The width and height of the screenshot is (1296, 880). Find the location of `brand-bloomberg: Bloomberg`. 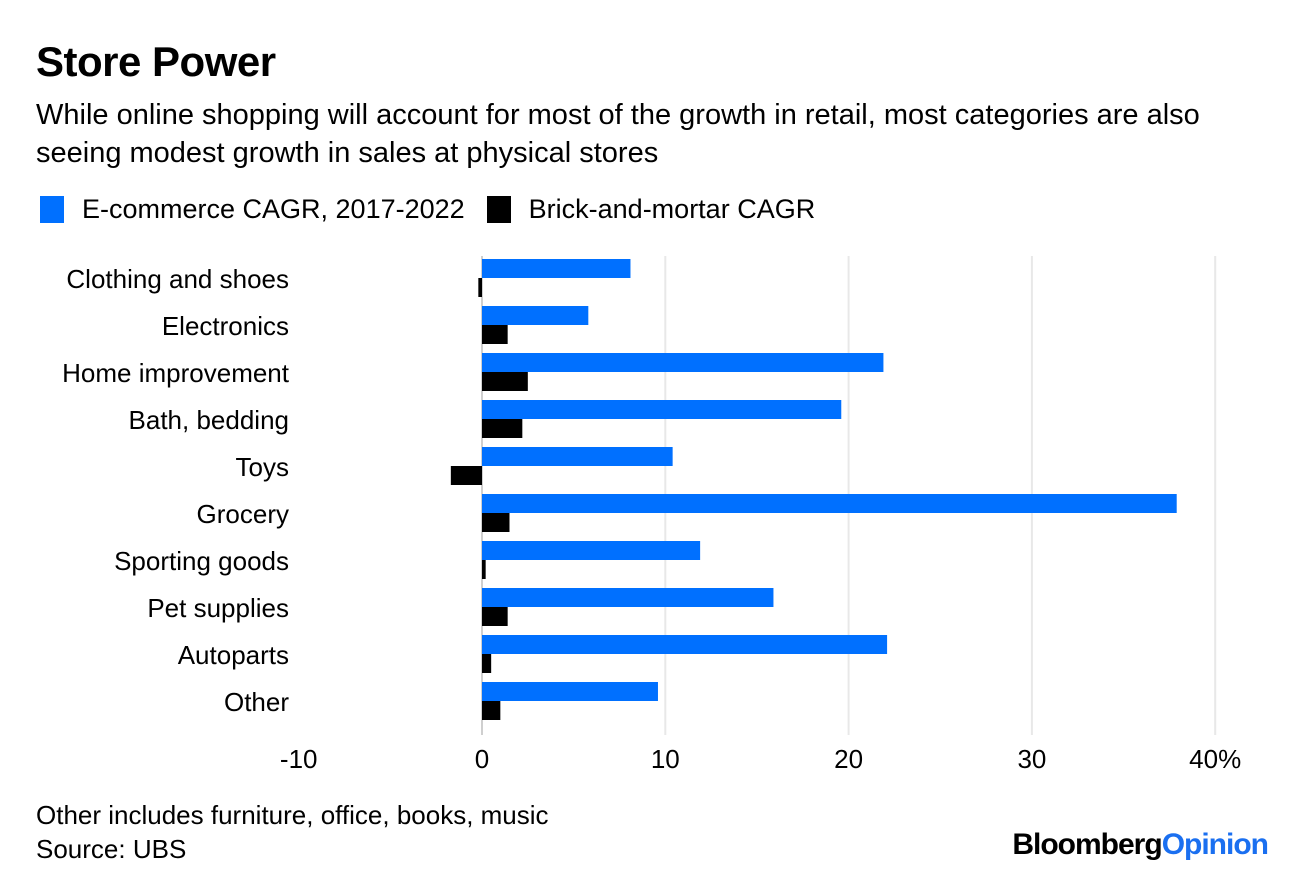

brand-bloomberg: Bloomberg is located at coordinates (1087, 844).